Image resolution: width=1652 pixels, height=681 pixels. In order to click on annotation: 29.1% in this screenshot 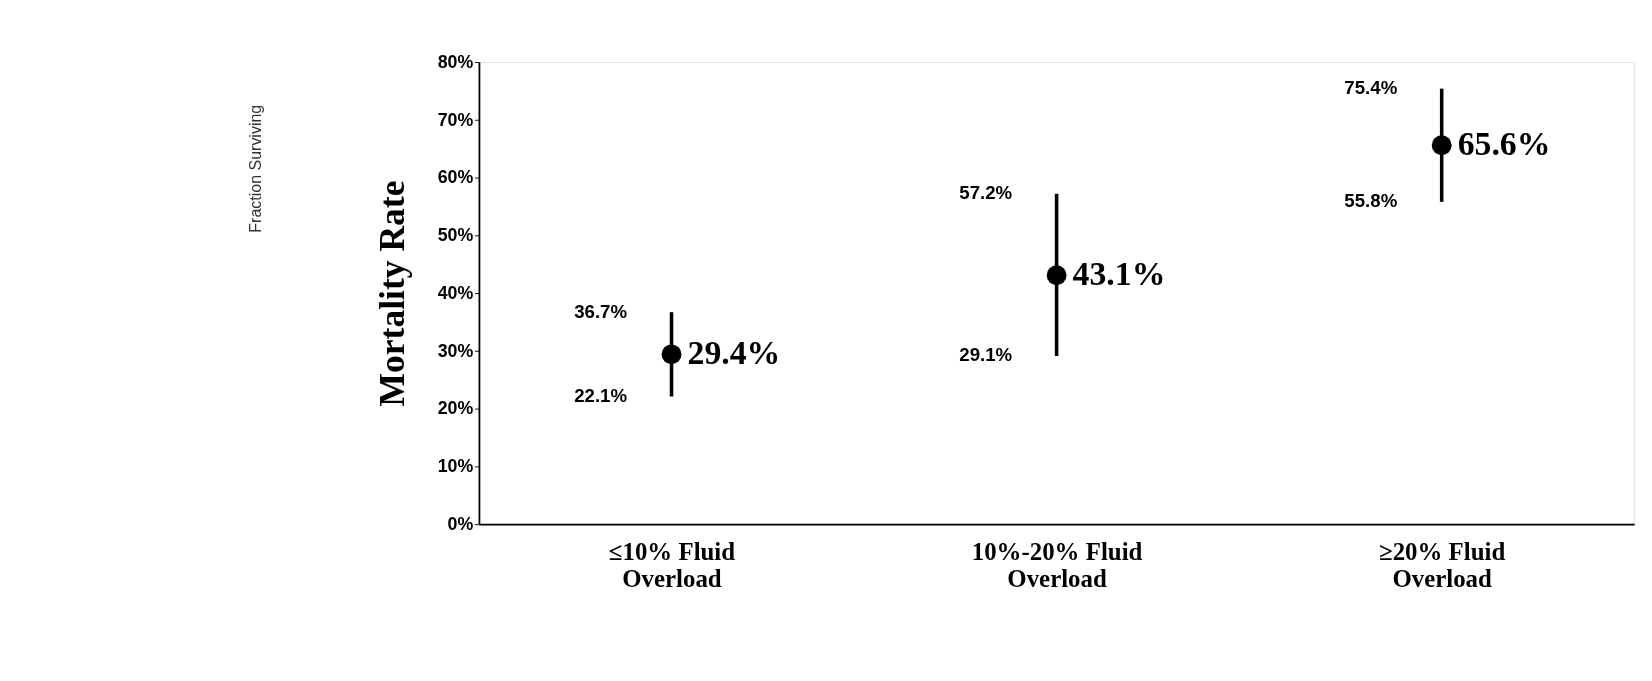, I will do `click(986, 355)`.